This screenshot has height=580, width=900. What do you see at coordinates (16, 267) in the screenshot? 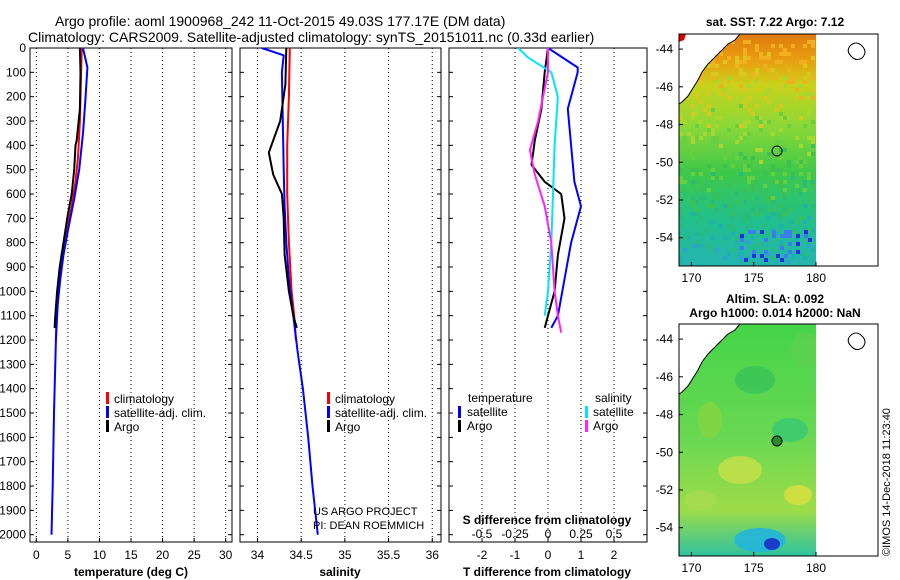
I see `depth-tick-label: 900` at bounding box center [16, 267].